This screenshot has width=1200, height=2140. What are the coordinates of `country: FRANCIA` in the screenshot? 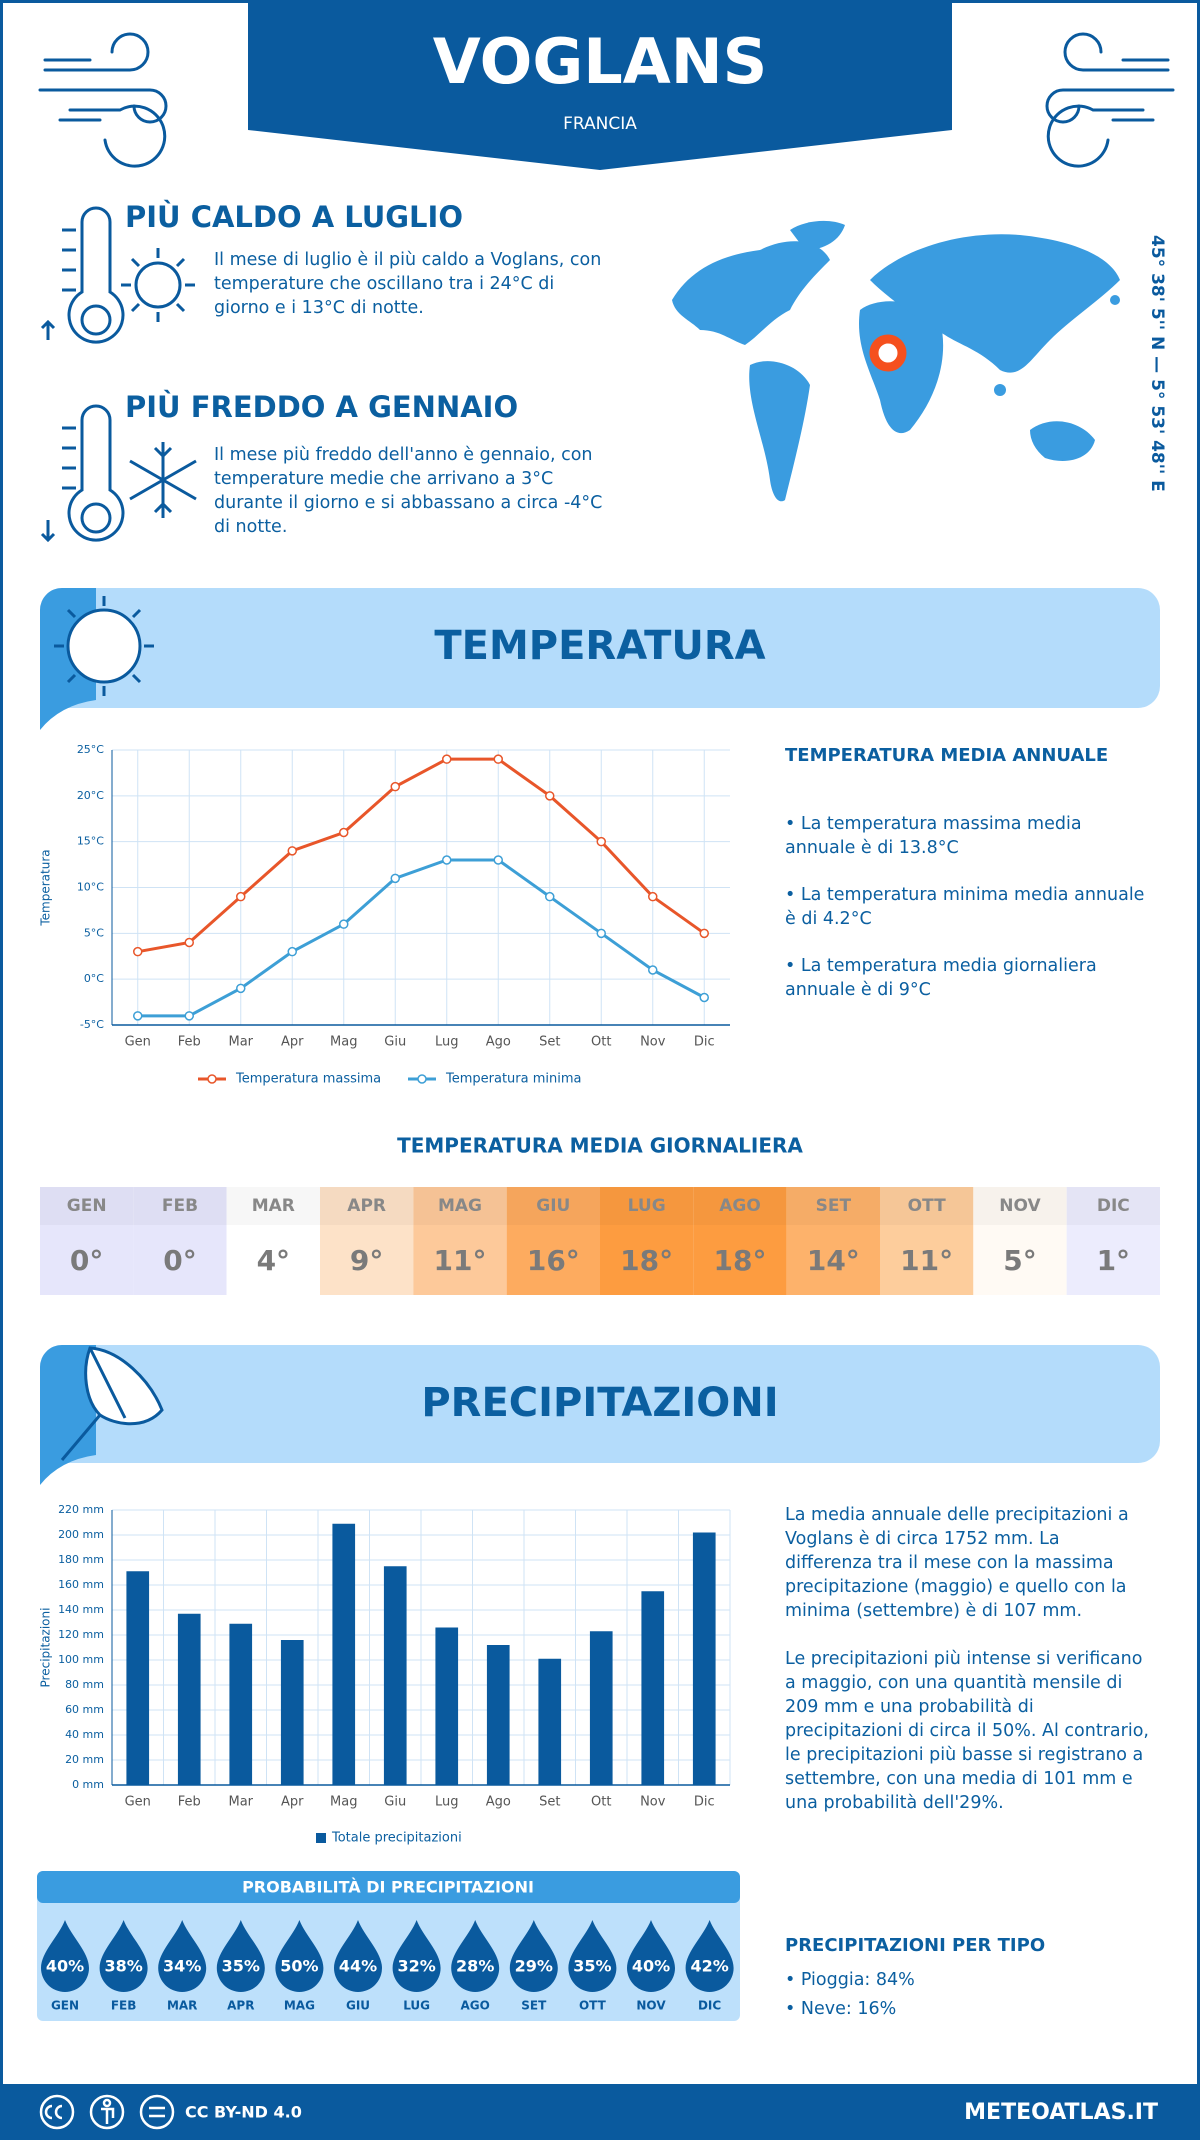 It's located at (600, 124).